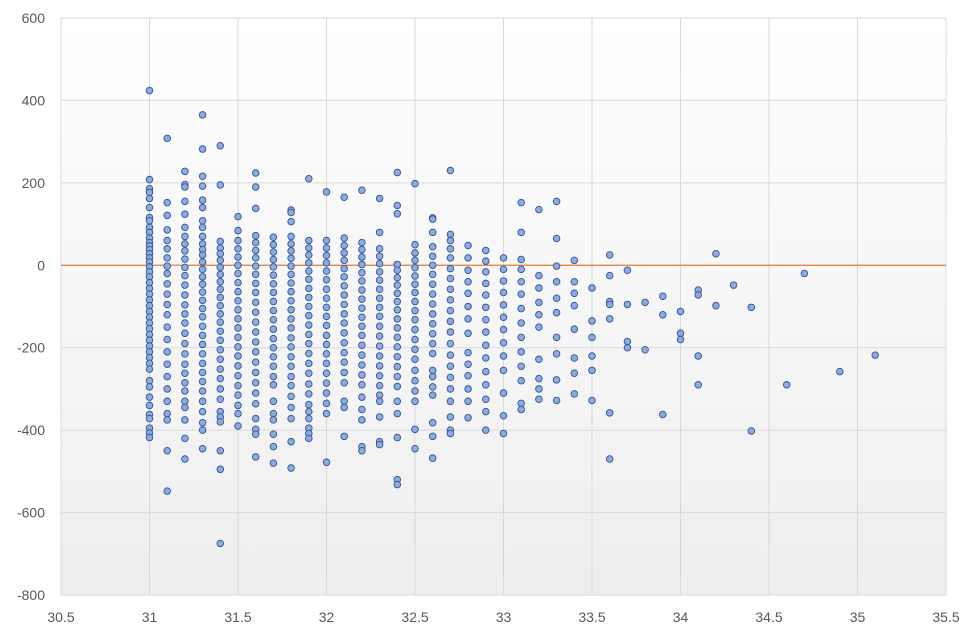 The height and width of the screenshot is (644, 978). What do you see at coordinates (237, 617) in the screenshot?
I see `x-tick-label: 31.5` at bounding box center [237, 617].